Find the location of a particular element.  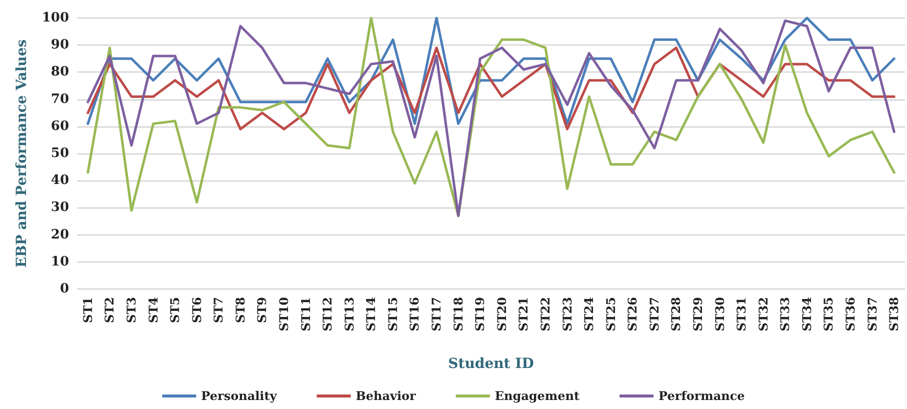

x-tick-label: ST10 is located at coordinates (284, 314).